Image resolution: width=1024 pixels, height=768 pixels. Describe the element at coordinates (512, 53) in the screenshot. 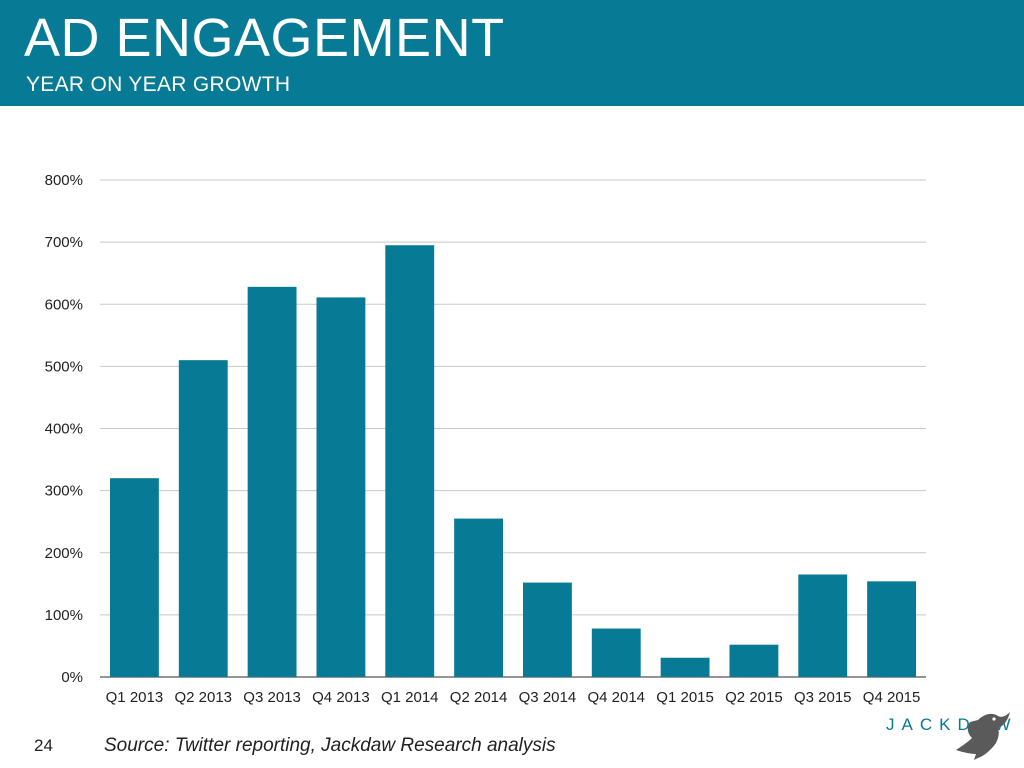

I see `header-banner: AD ENGAGEMENT YEAR ON YEAR GROWTH` at that location.